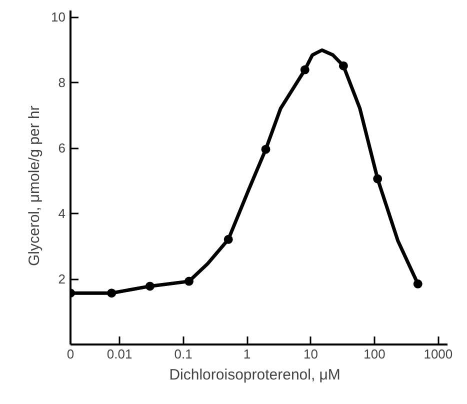  What do you see at coordinates (35, 186) in the screenshot?
I see `y-axis-title: Glycerol, μmole/g per hr` at bounding box center [35, 186].